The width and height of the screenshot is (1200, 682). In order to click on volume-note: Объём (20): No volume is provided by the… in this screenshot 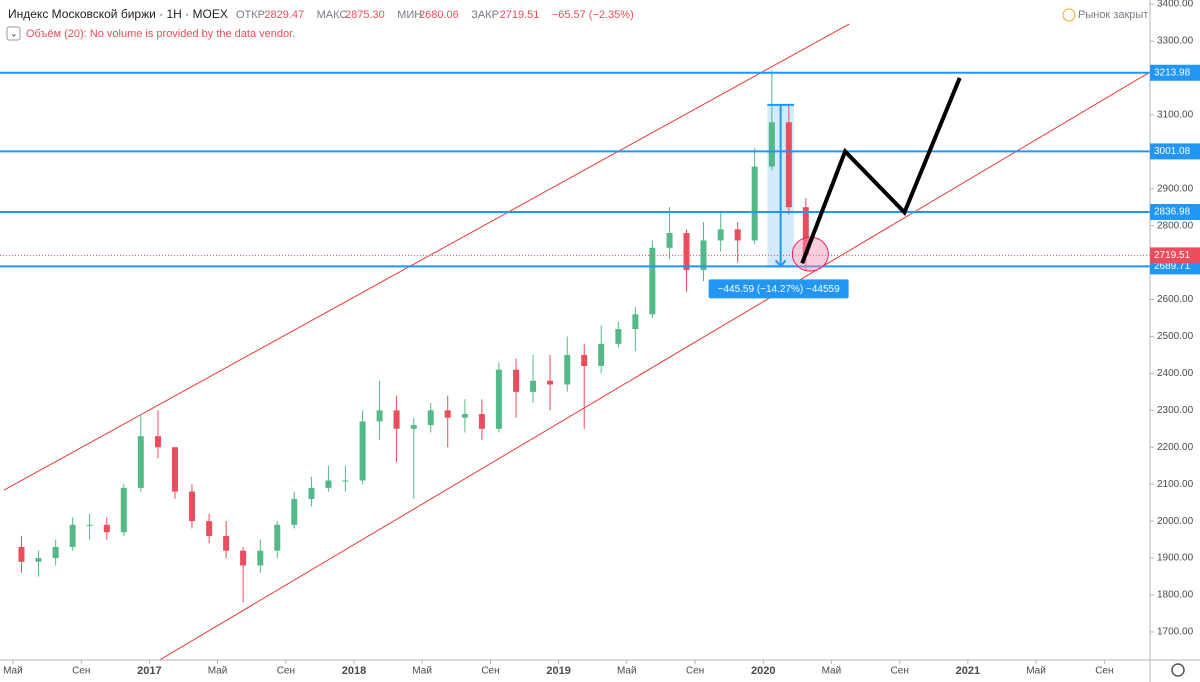, I will do `click(160, 34)`.